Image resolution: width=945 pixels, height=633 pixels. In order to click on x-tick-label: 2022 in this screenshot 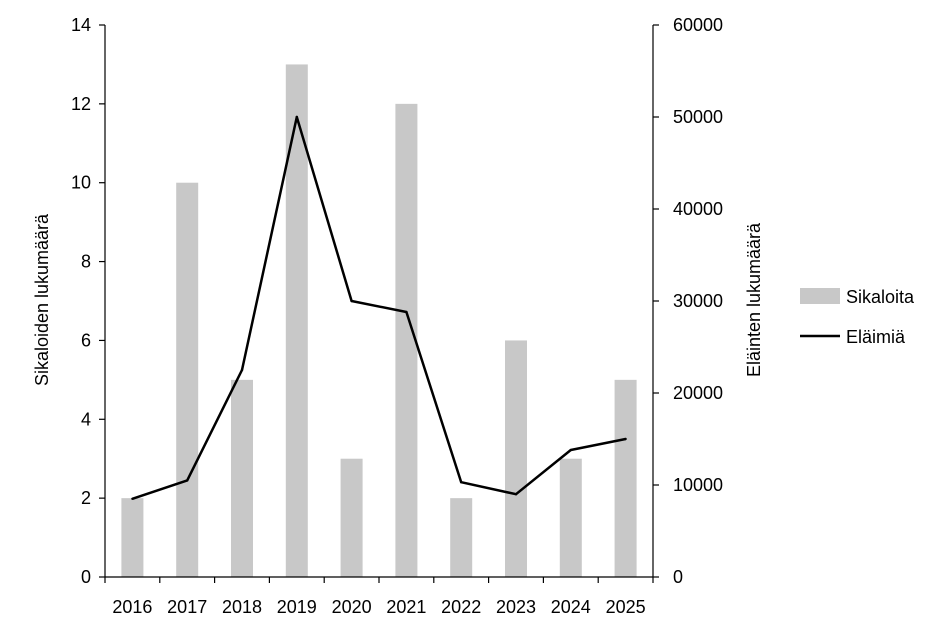, I will do `click(461, 607)`.